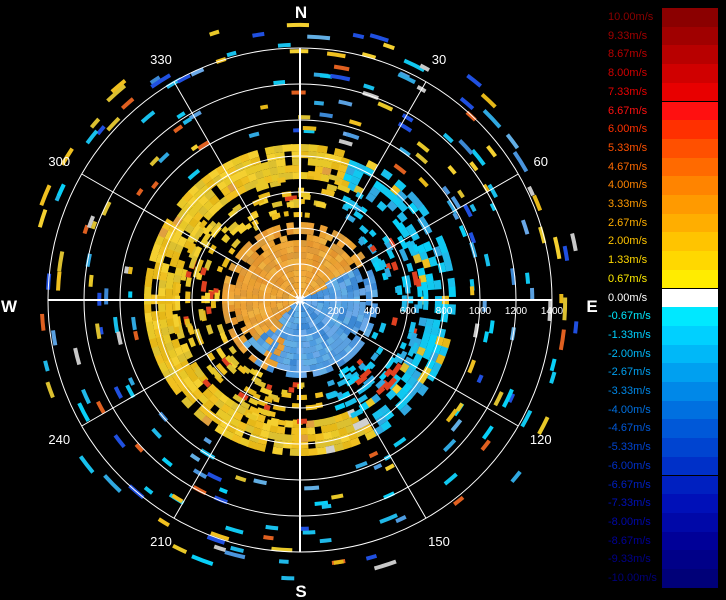 The width and height of the screenshot is (726, 600). What do you see at coordinates (663, 185) in the screenshot?
I see `legend-entry: 4.00m/s` at bounding box center [663, 185].